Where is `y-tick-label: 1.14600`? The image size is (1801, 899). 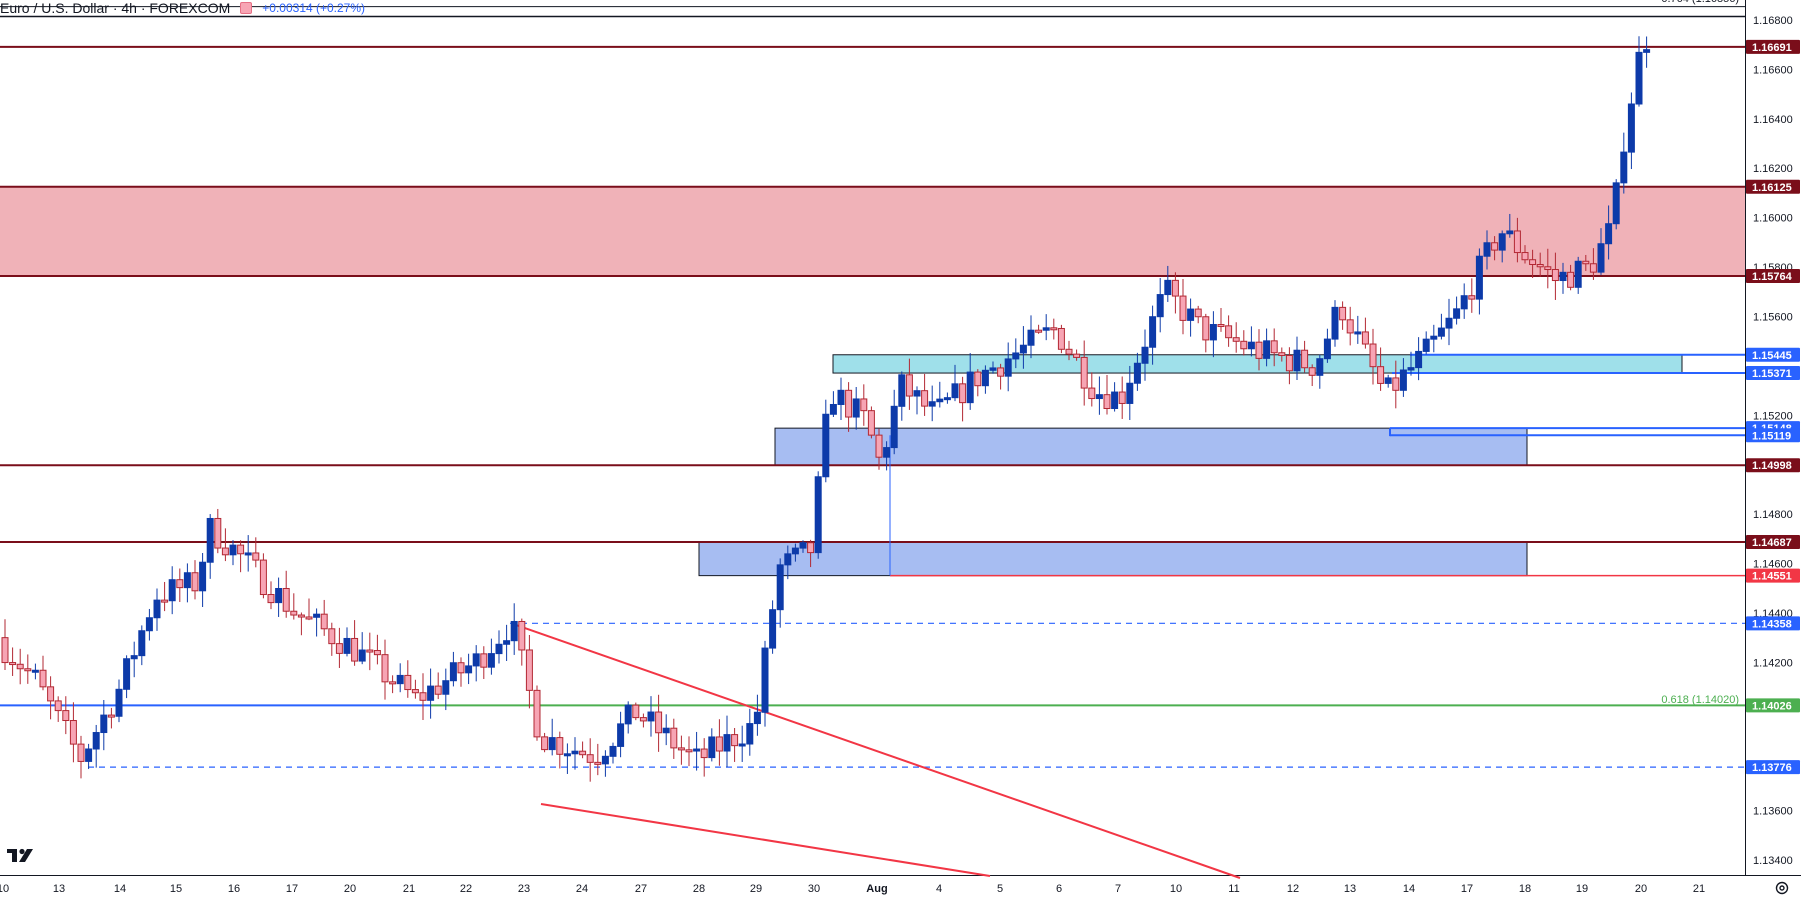 y-tick-label: 1.14600 is located at coordinates (1773, 565).